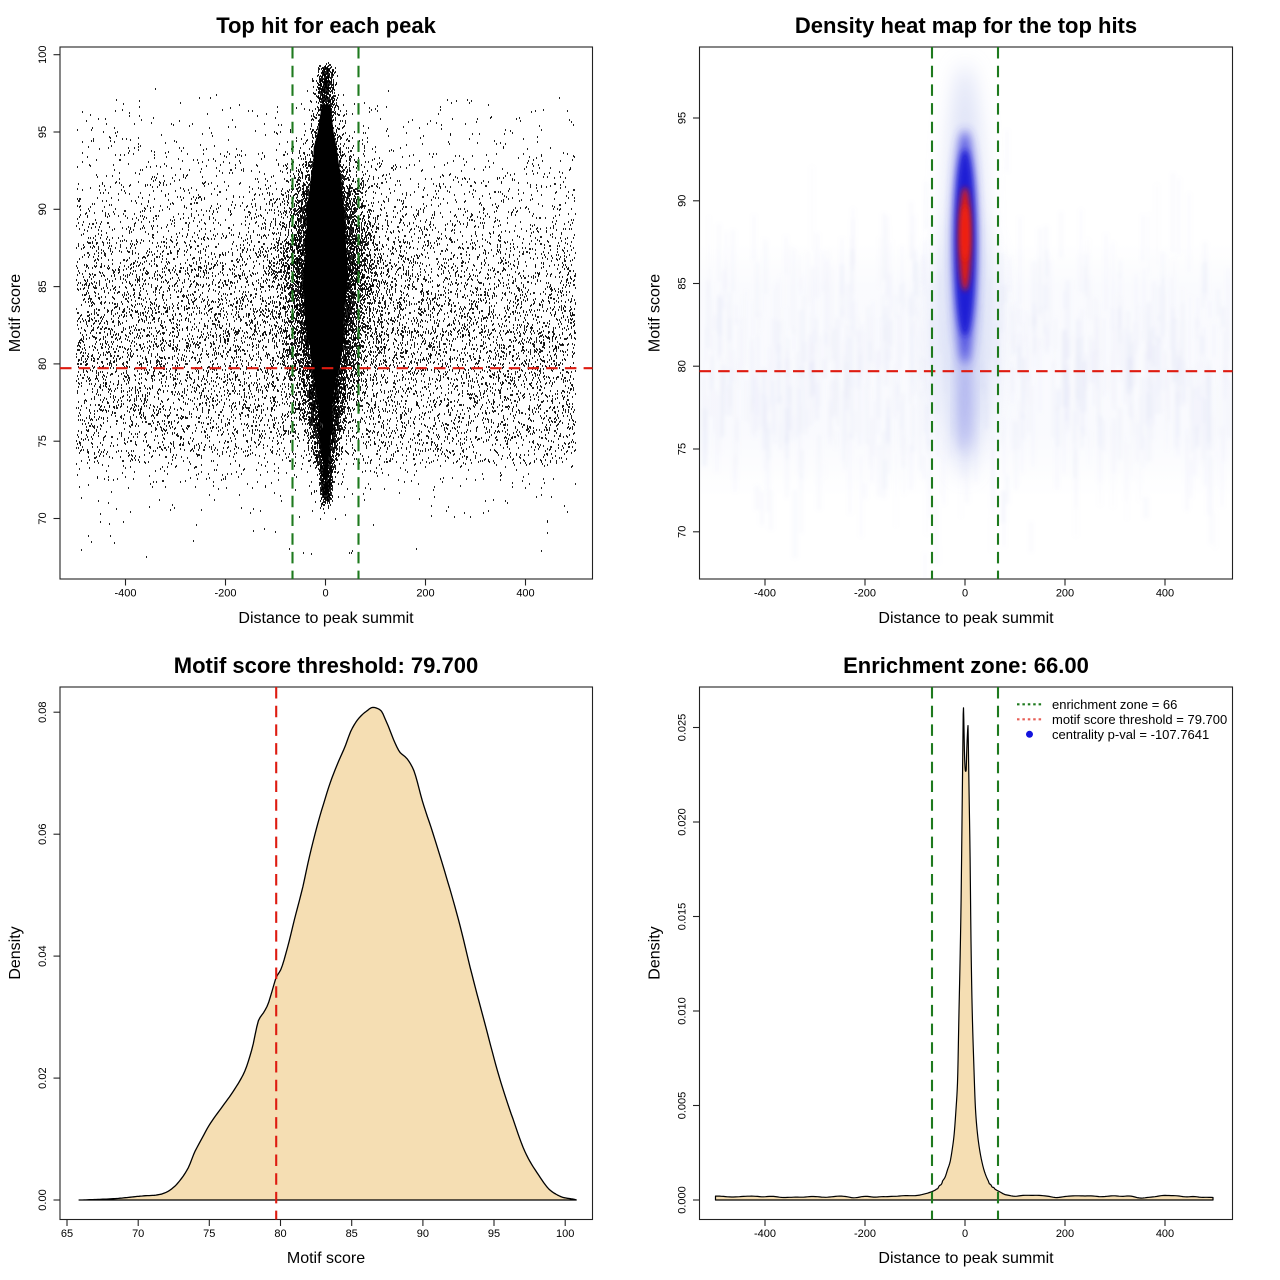 This screenshot has width=1280, height=1280. What do you see at coordinates (43, 1199) in the screenshot?
I see `svg-text: 0.00` at bounding box center [43, 1199].